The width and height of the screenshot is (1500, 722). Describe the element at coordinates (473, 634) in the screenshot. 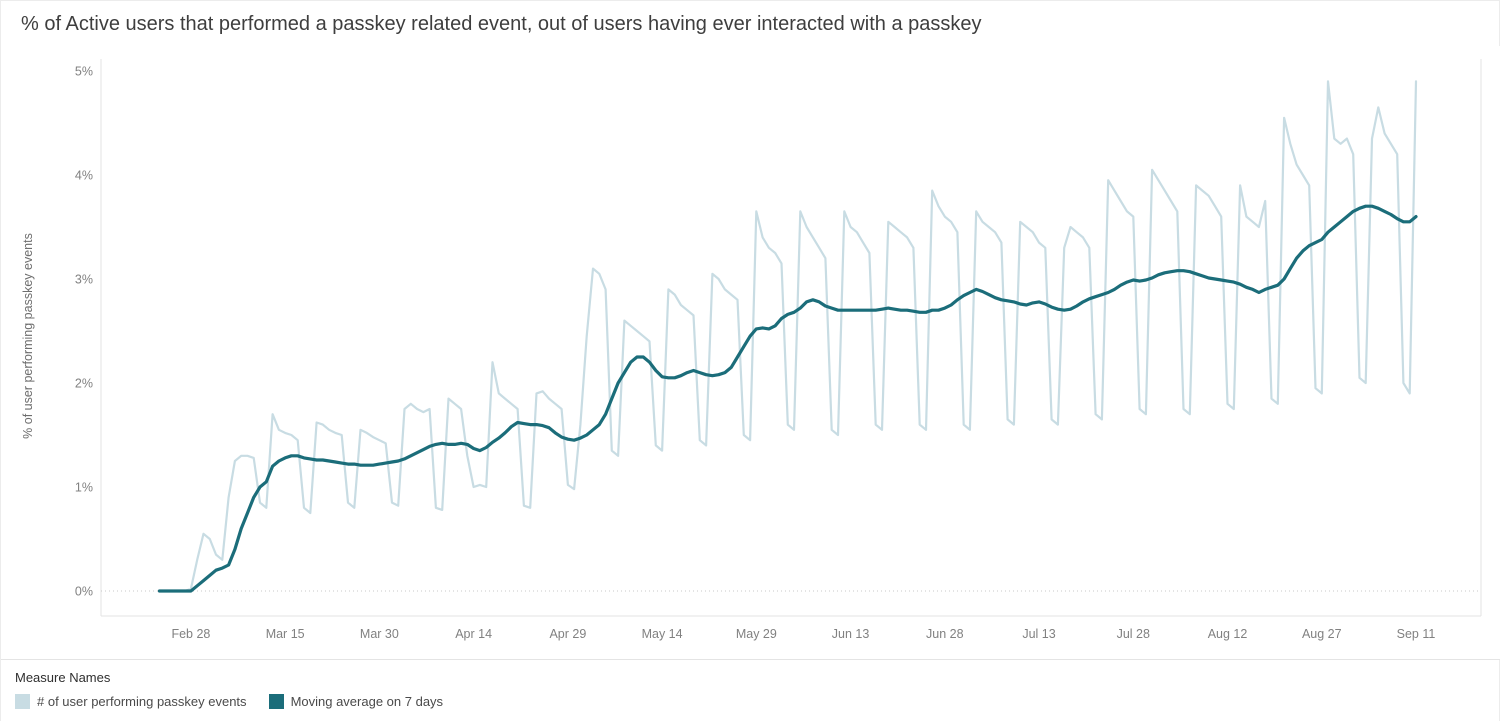

I see `x-tick-label: Apr 14` at that location.